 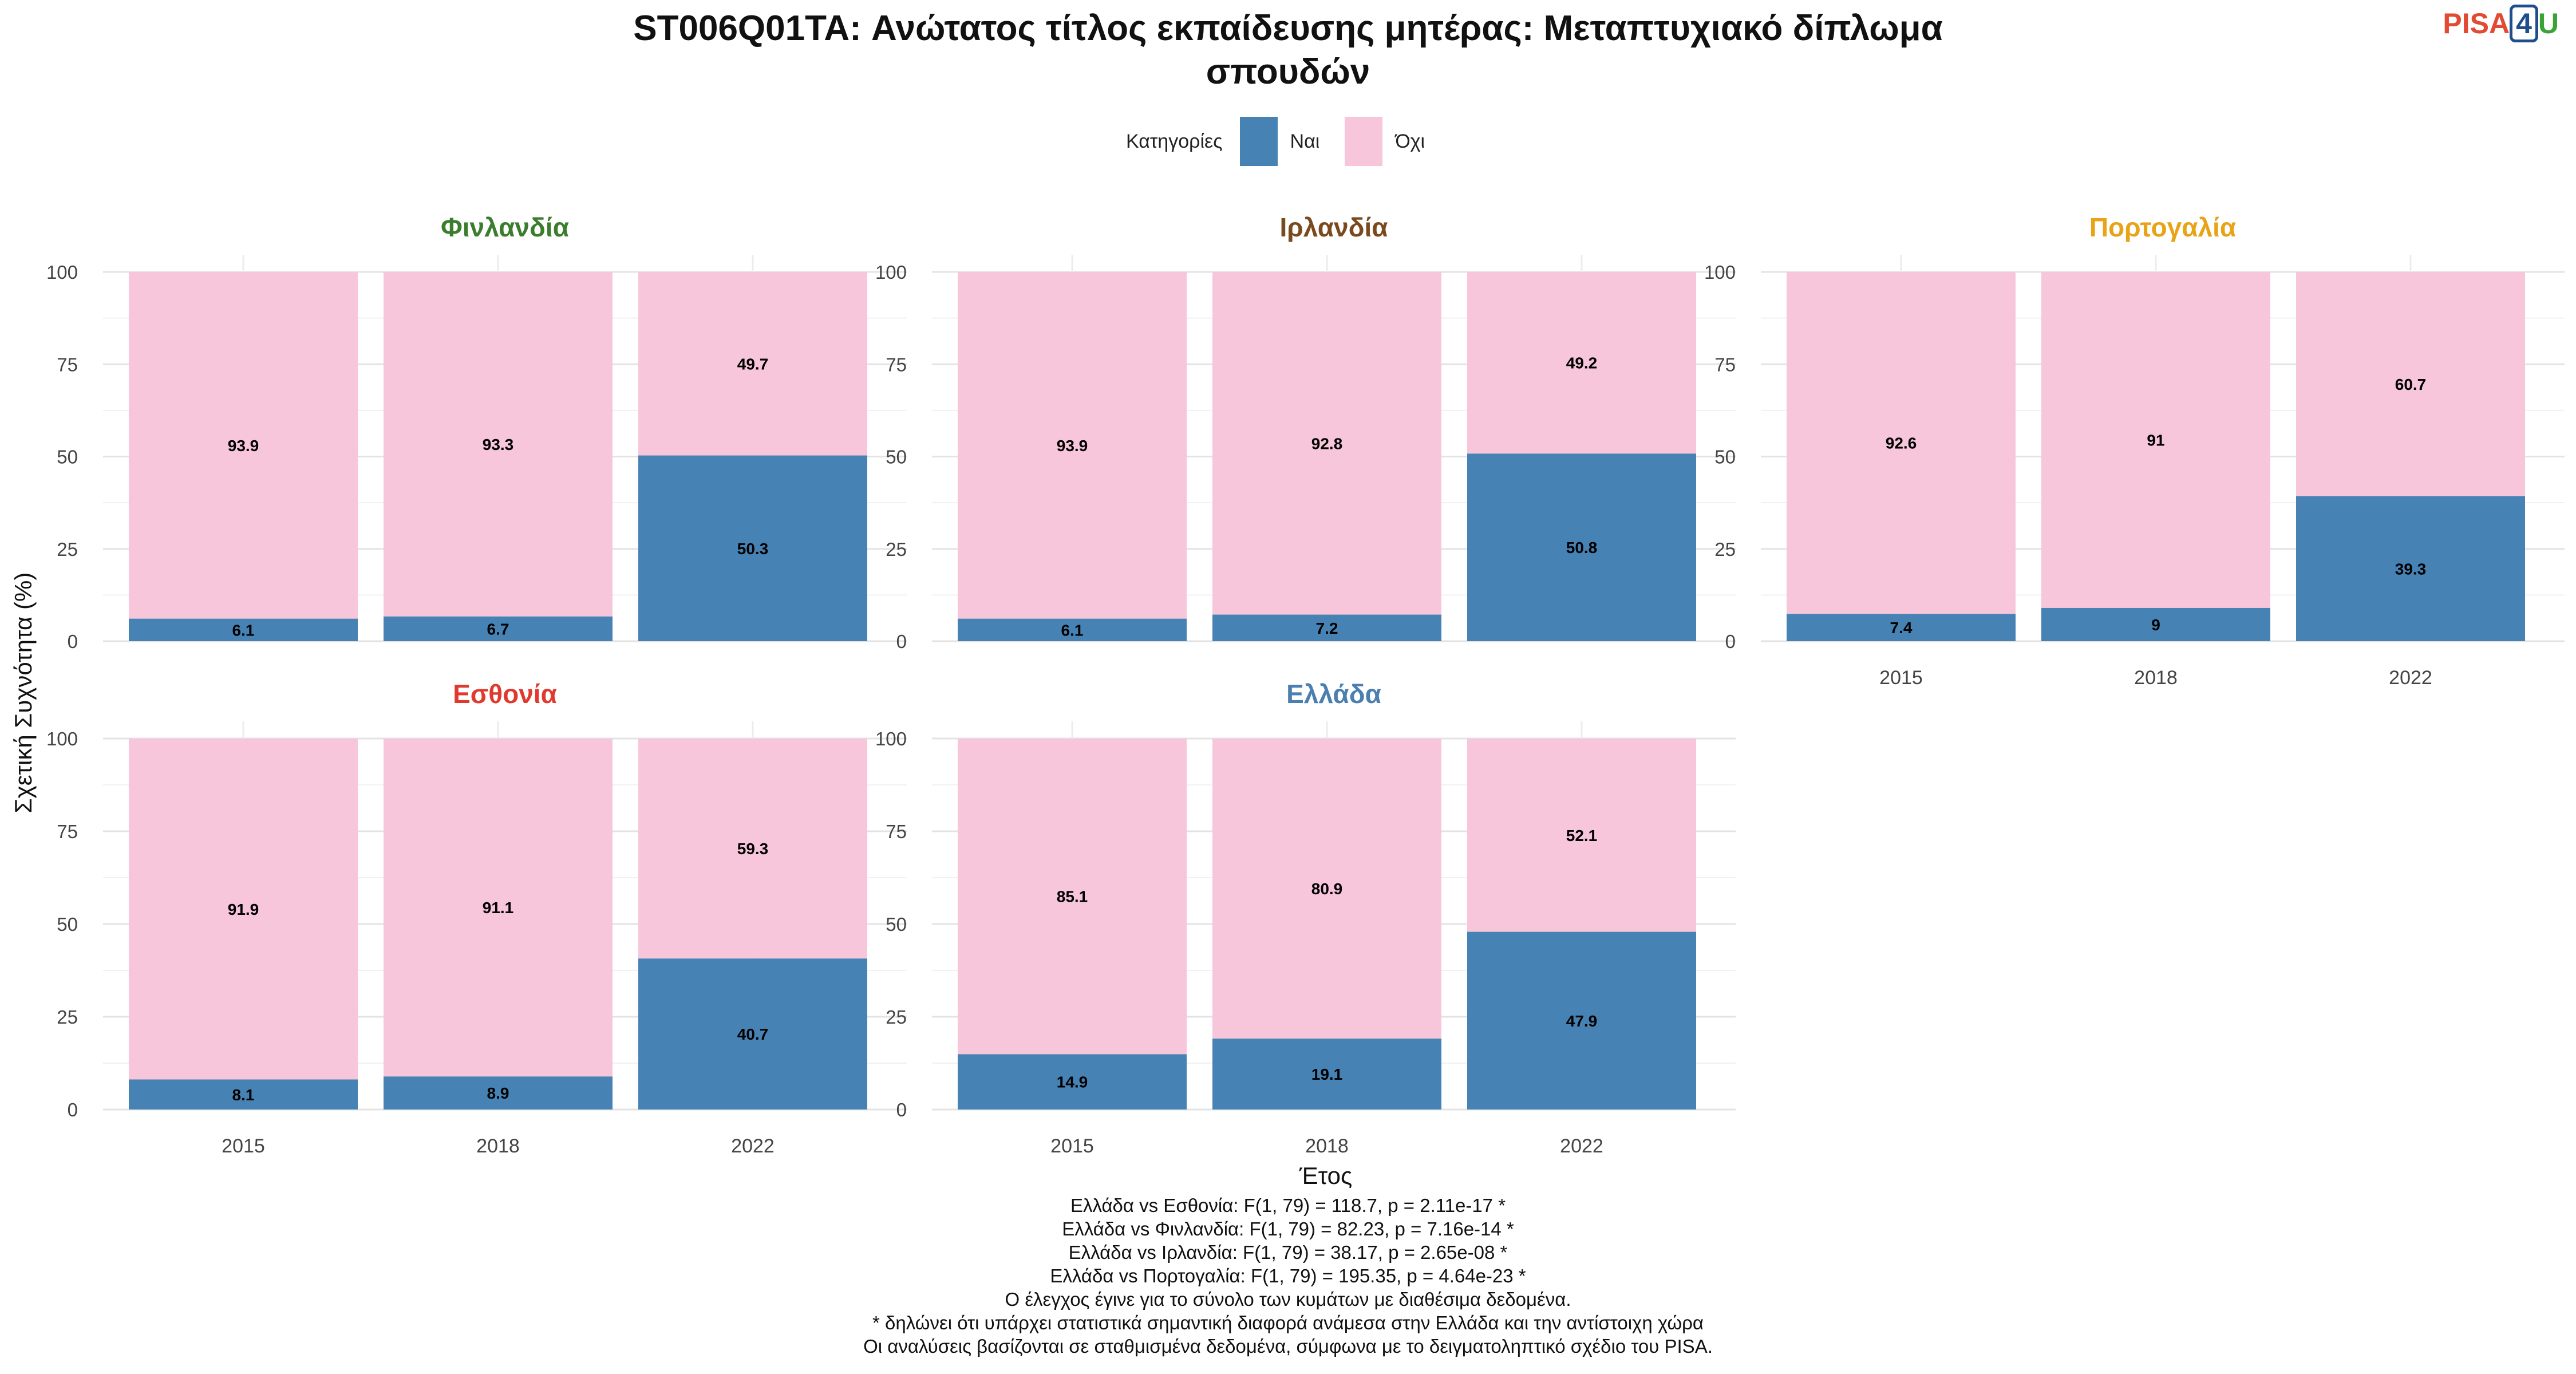 I want to click on data-label-no: 52.1, so click(x=1582, y=835).